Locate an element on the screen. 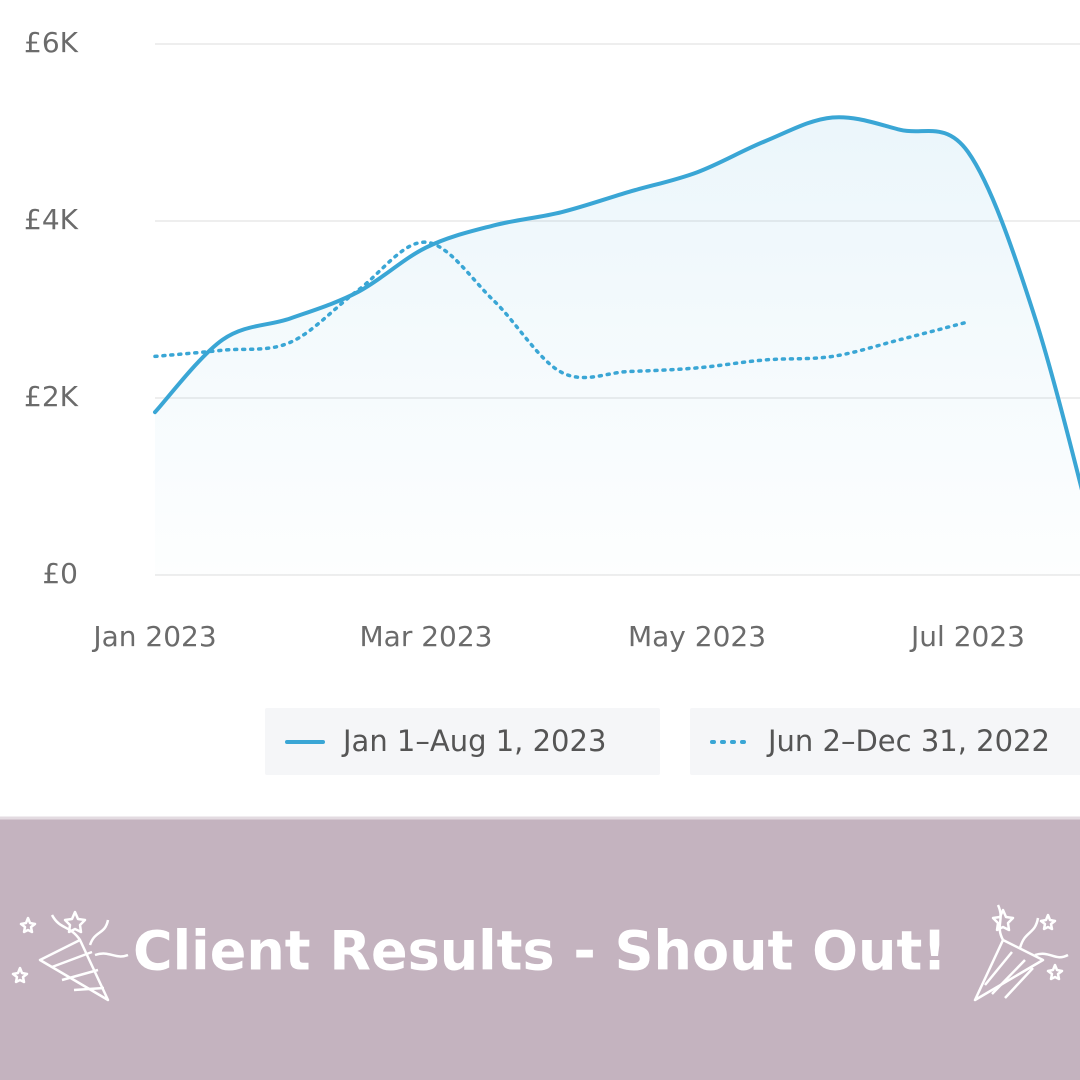  legend-label: Jan 1–Aug 1, 2023 is located at coordinates (473, 741).